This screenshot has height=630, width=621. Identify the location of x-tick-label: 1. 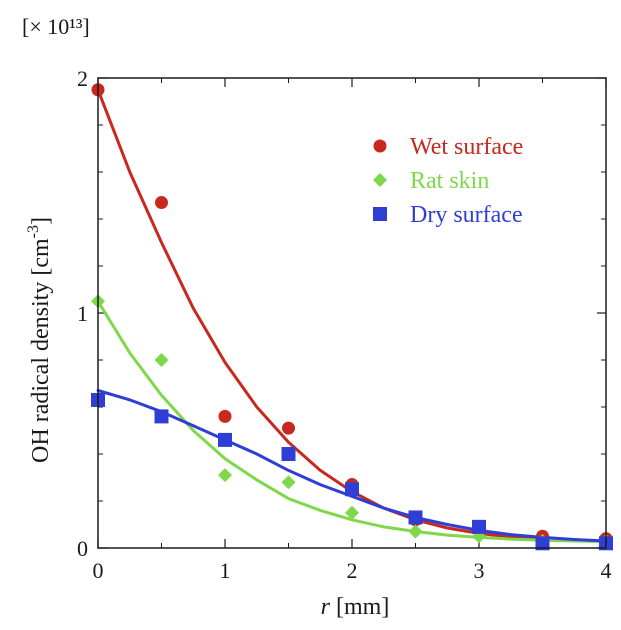
(225, 570).